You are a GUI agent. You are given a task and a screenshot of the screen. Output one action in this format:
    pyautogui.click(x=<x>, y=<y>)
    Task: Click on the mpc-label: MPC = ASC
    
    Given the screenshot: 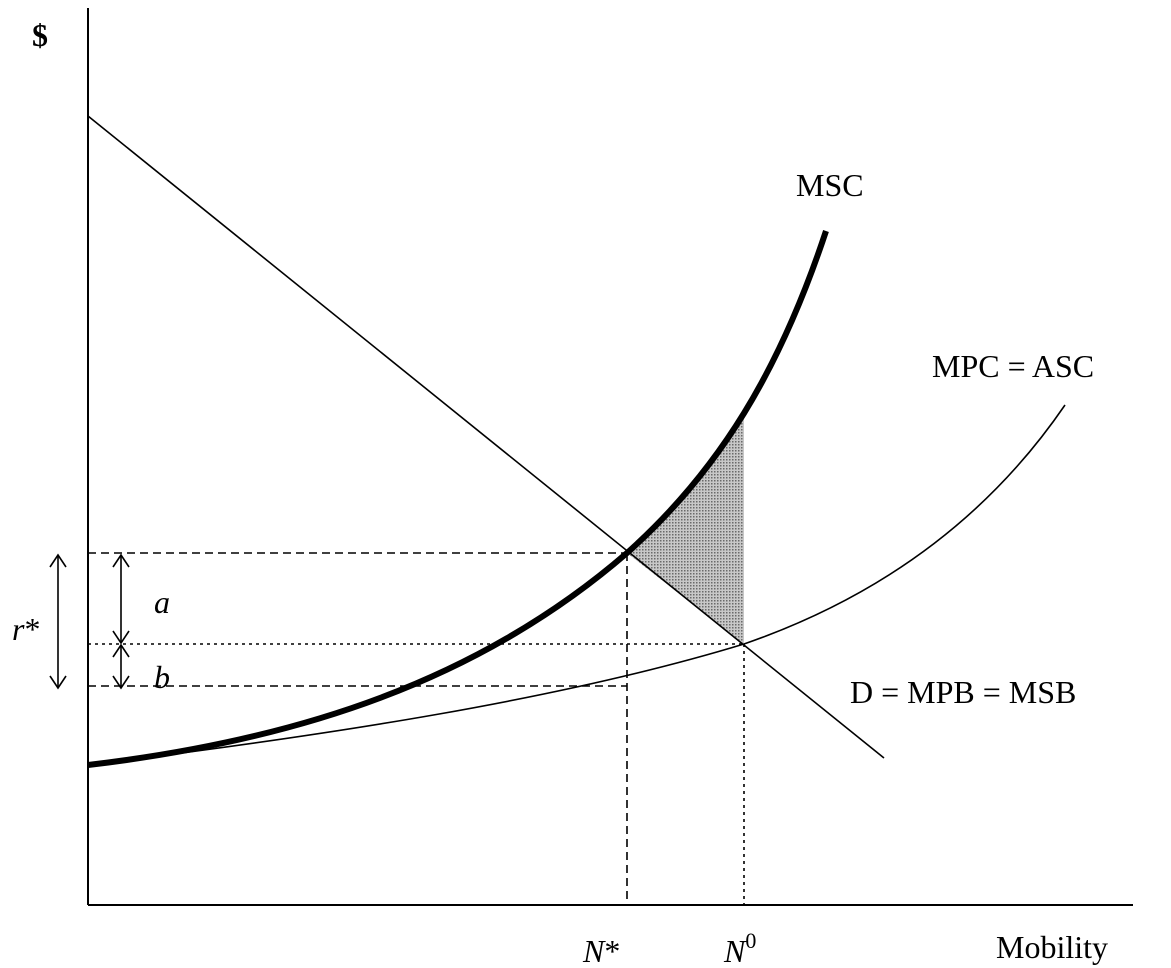 What is the action you would take?
    pyautogui.click(x=1013, y=366)
    